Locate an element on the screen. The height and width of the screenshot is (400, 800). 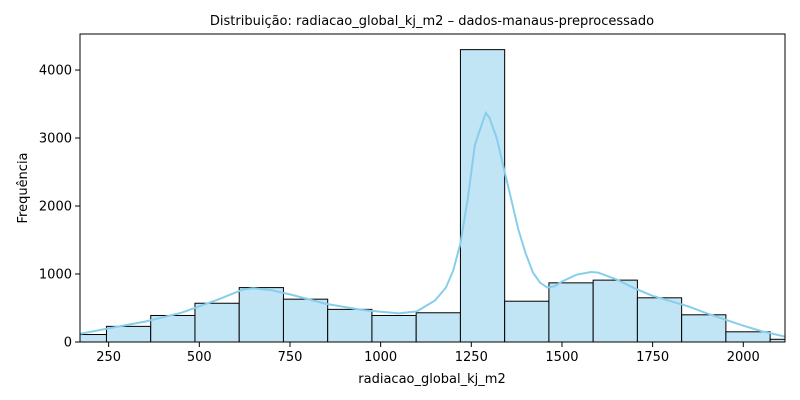
x-axis-ticks: 250 500 750 1000 1250 1500 1750 2000 is located at coordinates (428, 353).